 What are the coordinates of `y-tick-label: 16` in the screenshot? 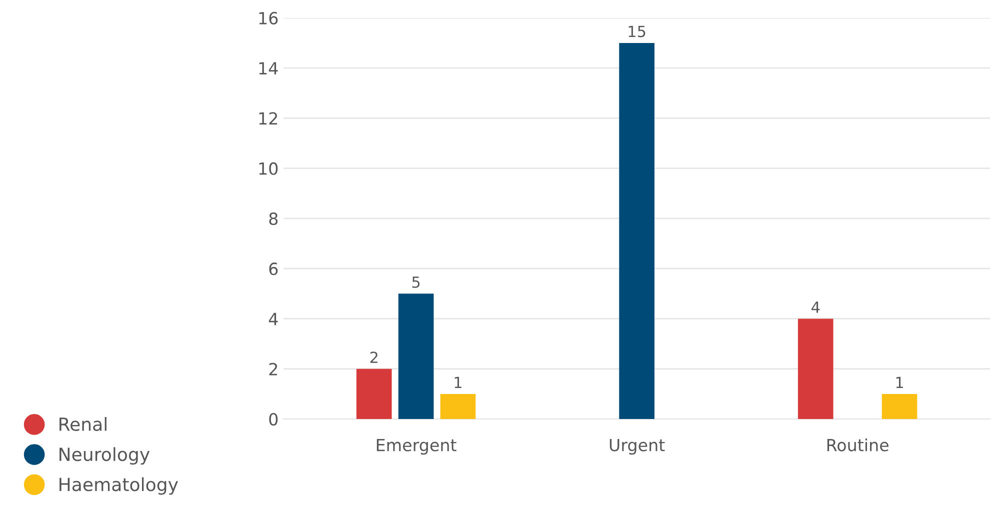 It's located at (268, 18).